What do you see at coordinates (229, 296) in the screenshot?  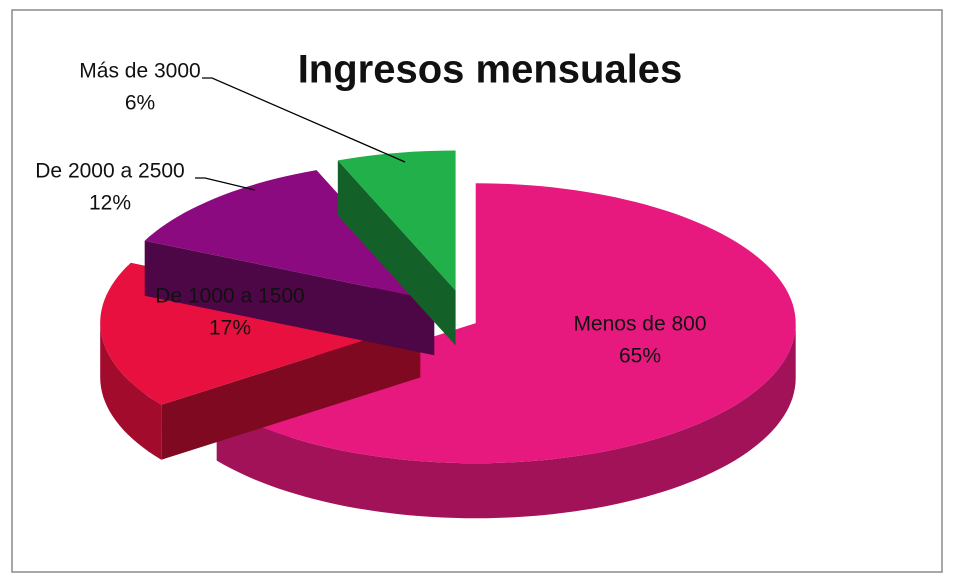 I see `slice-label: De 1000 a 1500` at bounding box center [229, 296].